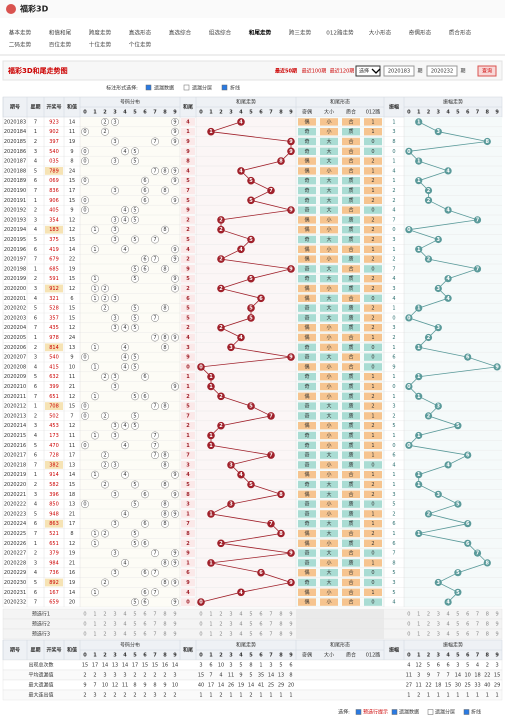 The image size is (505, 721). Describe the element at coordinates (478, 113) in the screenshot. I see `digit-header: 7` at that location.